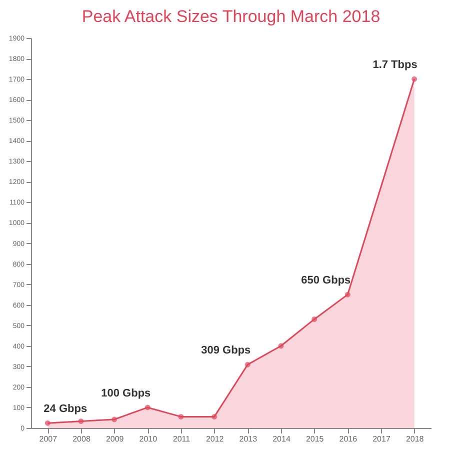 The image size is (471, 466). Describe the element at coordinates (115, 439) in the screenshot. I see `x-tick-label: 2009` at that location.